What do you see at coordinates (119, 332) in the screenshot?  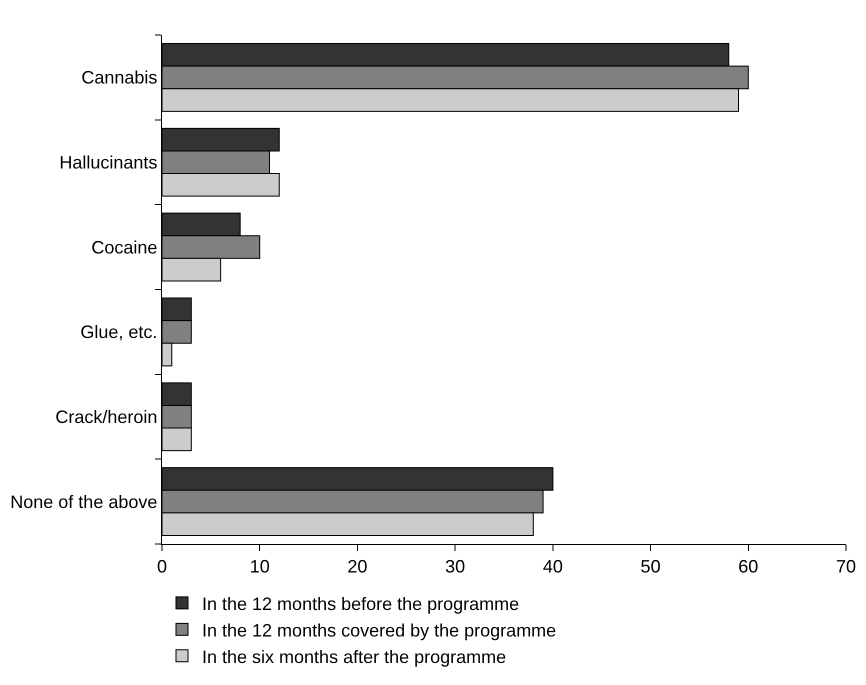 I see `y-tick-label: Glue, etc.` at bounding box center [119, 332].